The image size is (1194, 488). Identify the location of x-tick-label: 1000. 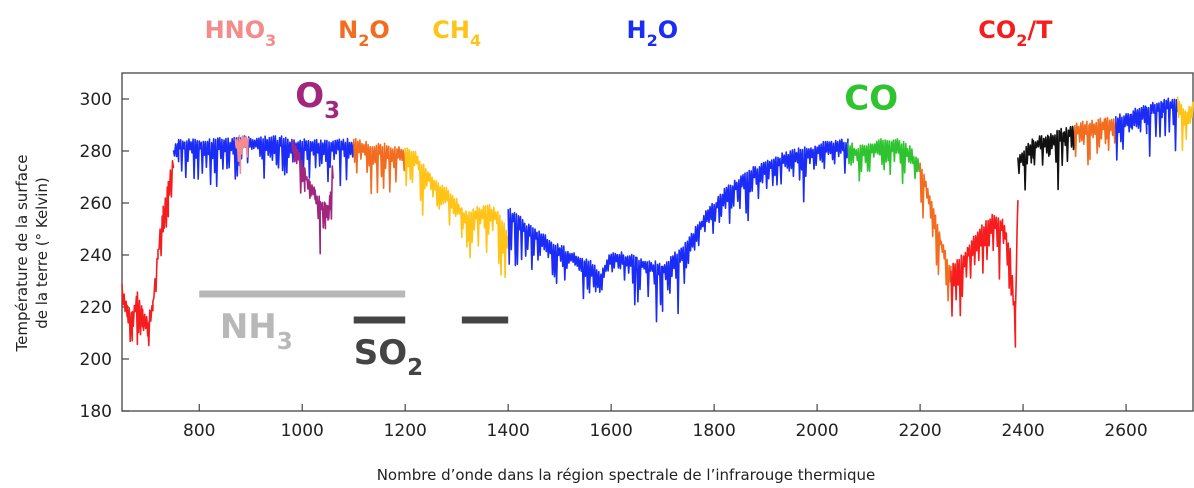
(302, 431).